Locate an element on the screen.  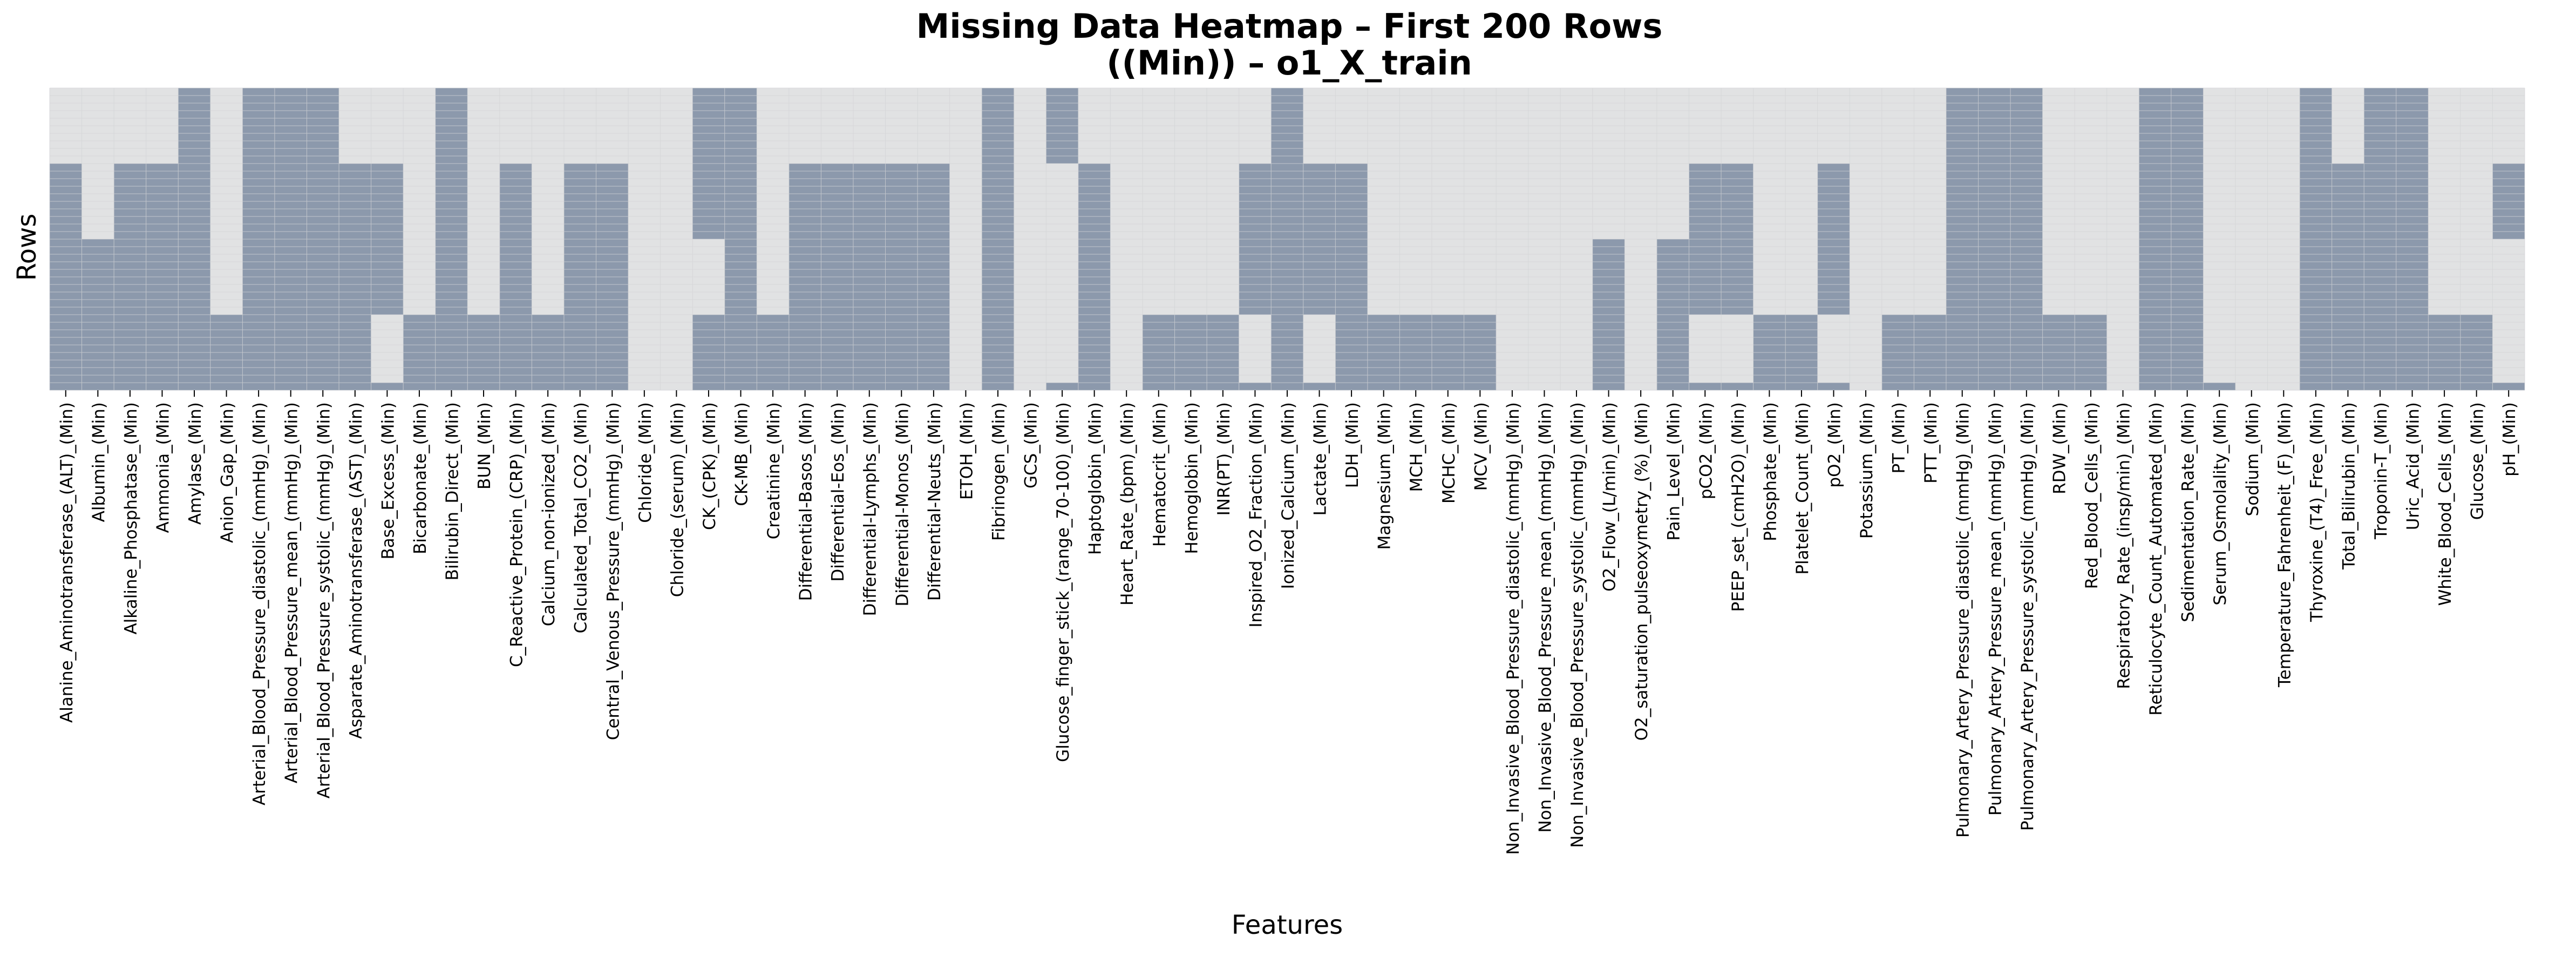
x-tick-label: LDH_(Min) is located at coordinates (1352, 445).